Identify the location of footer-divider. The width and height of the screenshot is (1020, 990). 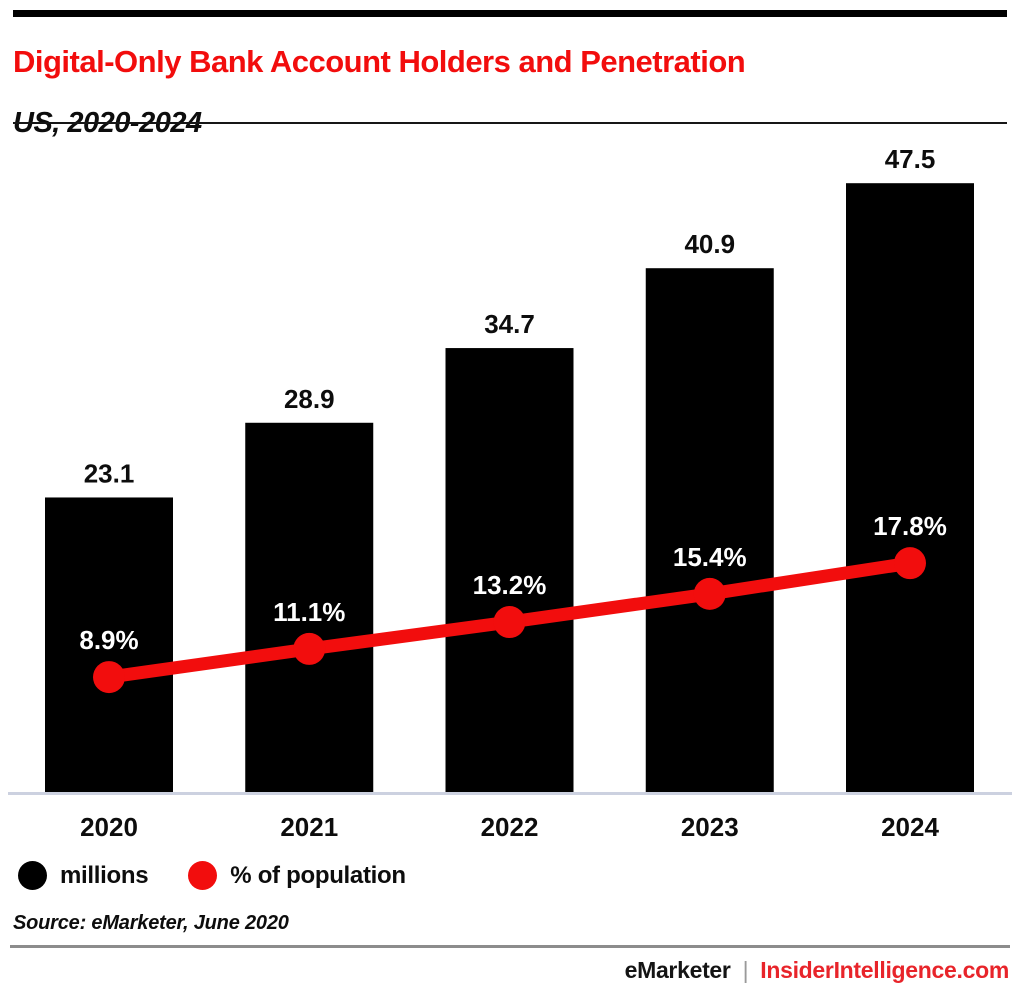
(510, 946).